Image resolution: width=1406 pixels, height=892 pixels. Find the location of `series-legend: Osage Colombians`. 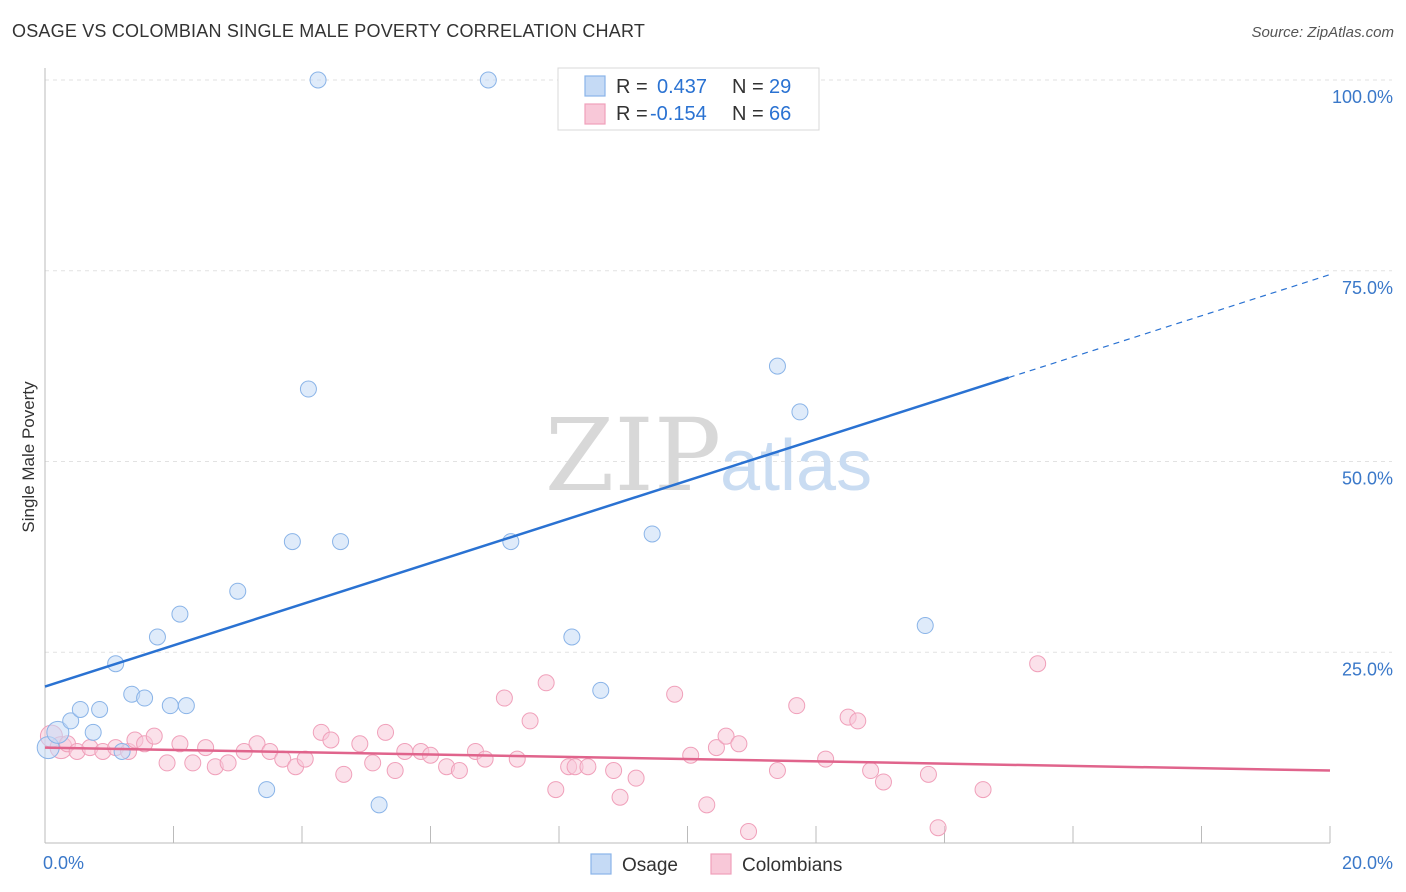

series-legend: Osage Colombians is located at coordinates (716, 864).